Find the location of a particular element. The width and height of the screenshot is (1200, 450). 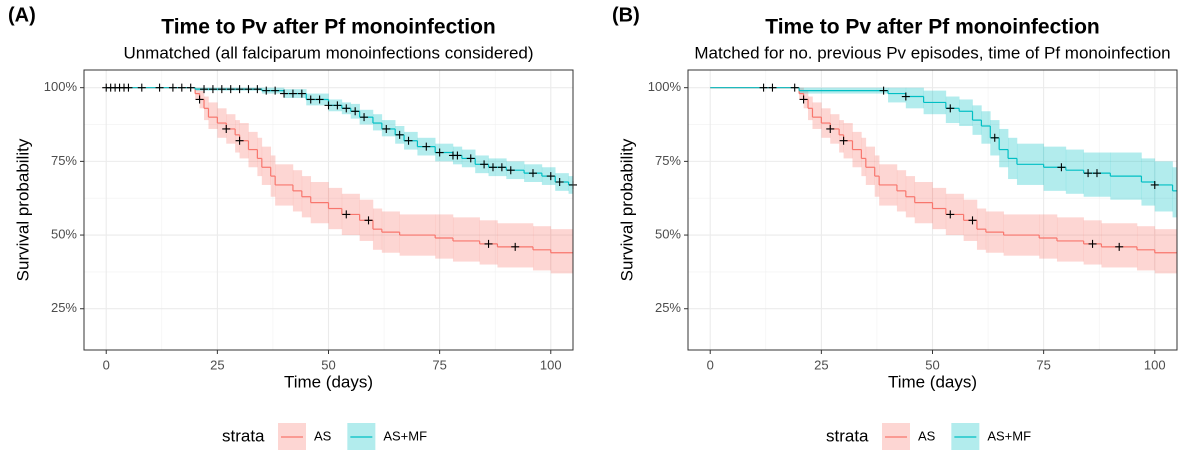

legend-label: AS+MF is located at coordinates (405, 435).